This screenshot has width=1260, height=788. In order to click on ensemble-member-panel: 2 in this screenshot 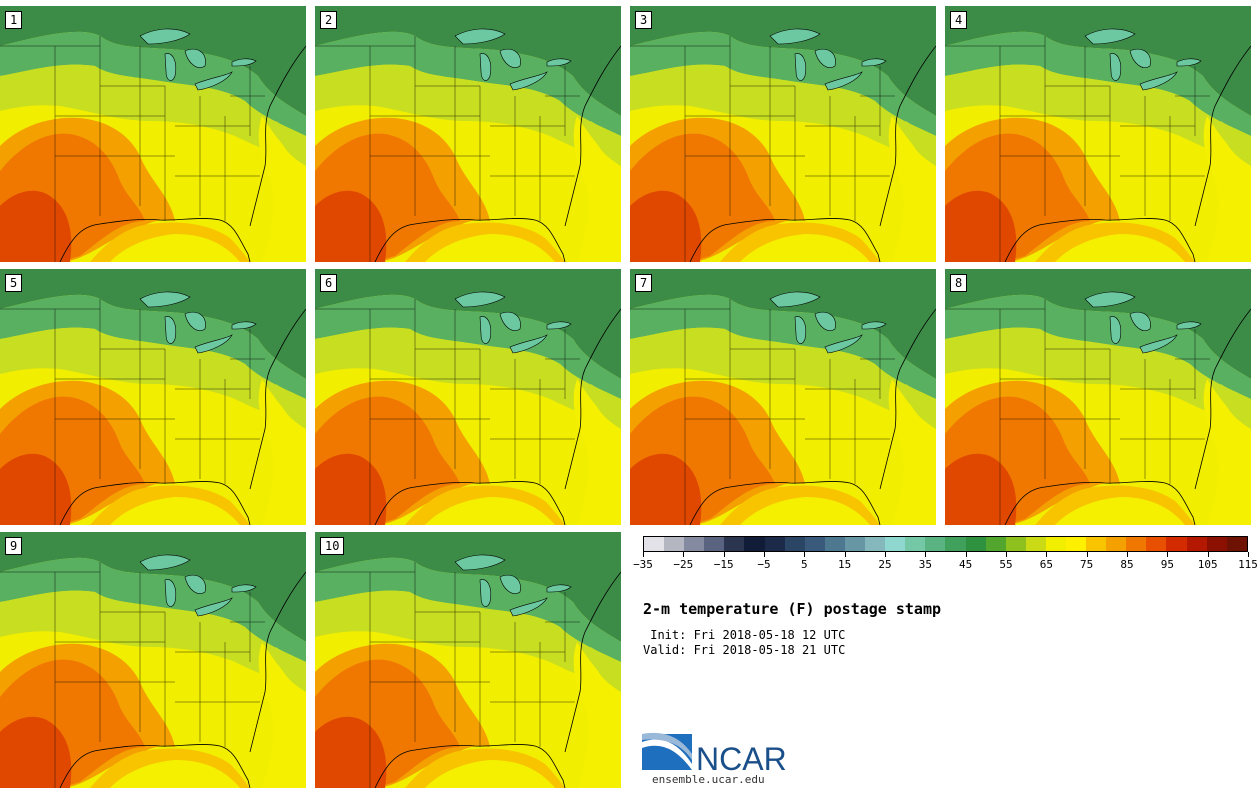, I will do `click(468, 134)`.